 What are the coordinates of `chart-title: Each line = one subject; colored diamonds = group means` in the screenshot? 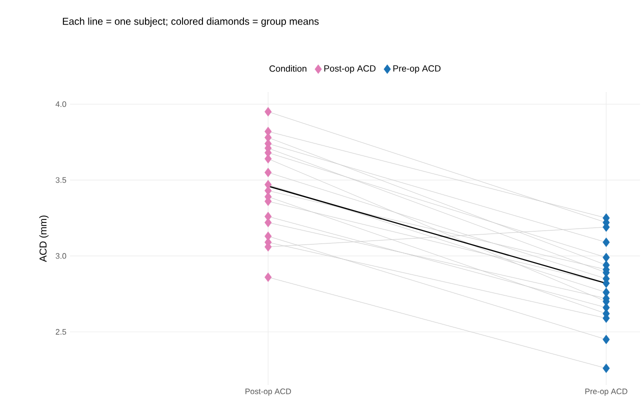 It's located at (190, 22).